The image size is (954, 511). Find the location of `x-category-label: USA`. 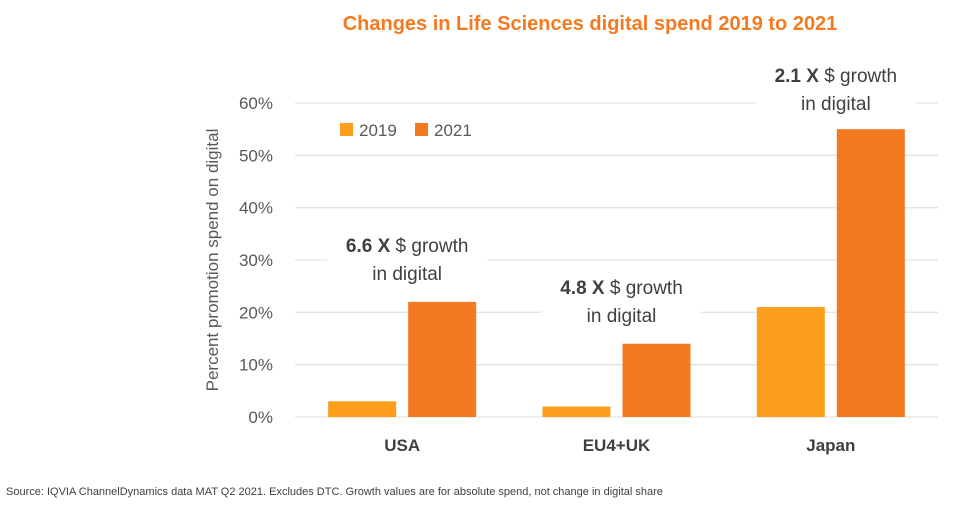

x-category-label: USA is located at coordinates (402, 445).